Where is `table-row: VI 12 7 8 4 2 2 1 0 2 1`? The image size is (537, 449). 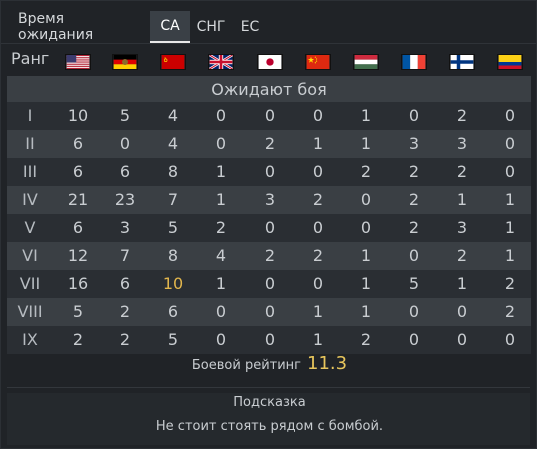
table-row: VI 12 7 8 4 2 2 1 0 2 1 is located at coordinates (269, 256).